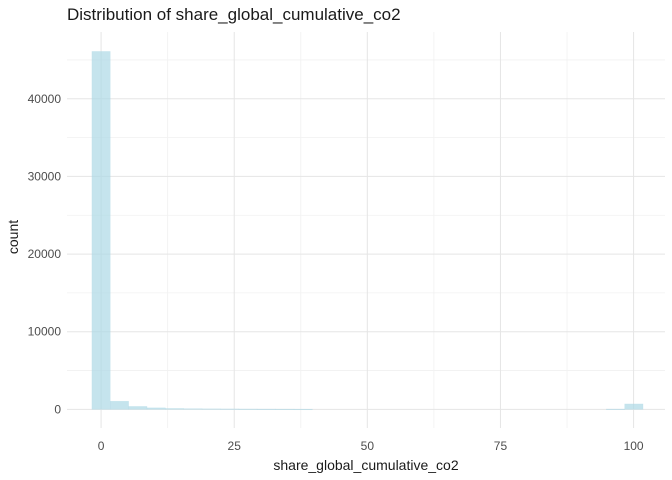 The image size is (672, 480). What do you see at coordinates (634, 446) in the screenshot?
I see `x-tick-label: 100` at bounding box center [634, 446].